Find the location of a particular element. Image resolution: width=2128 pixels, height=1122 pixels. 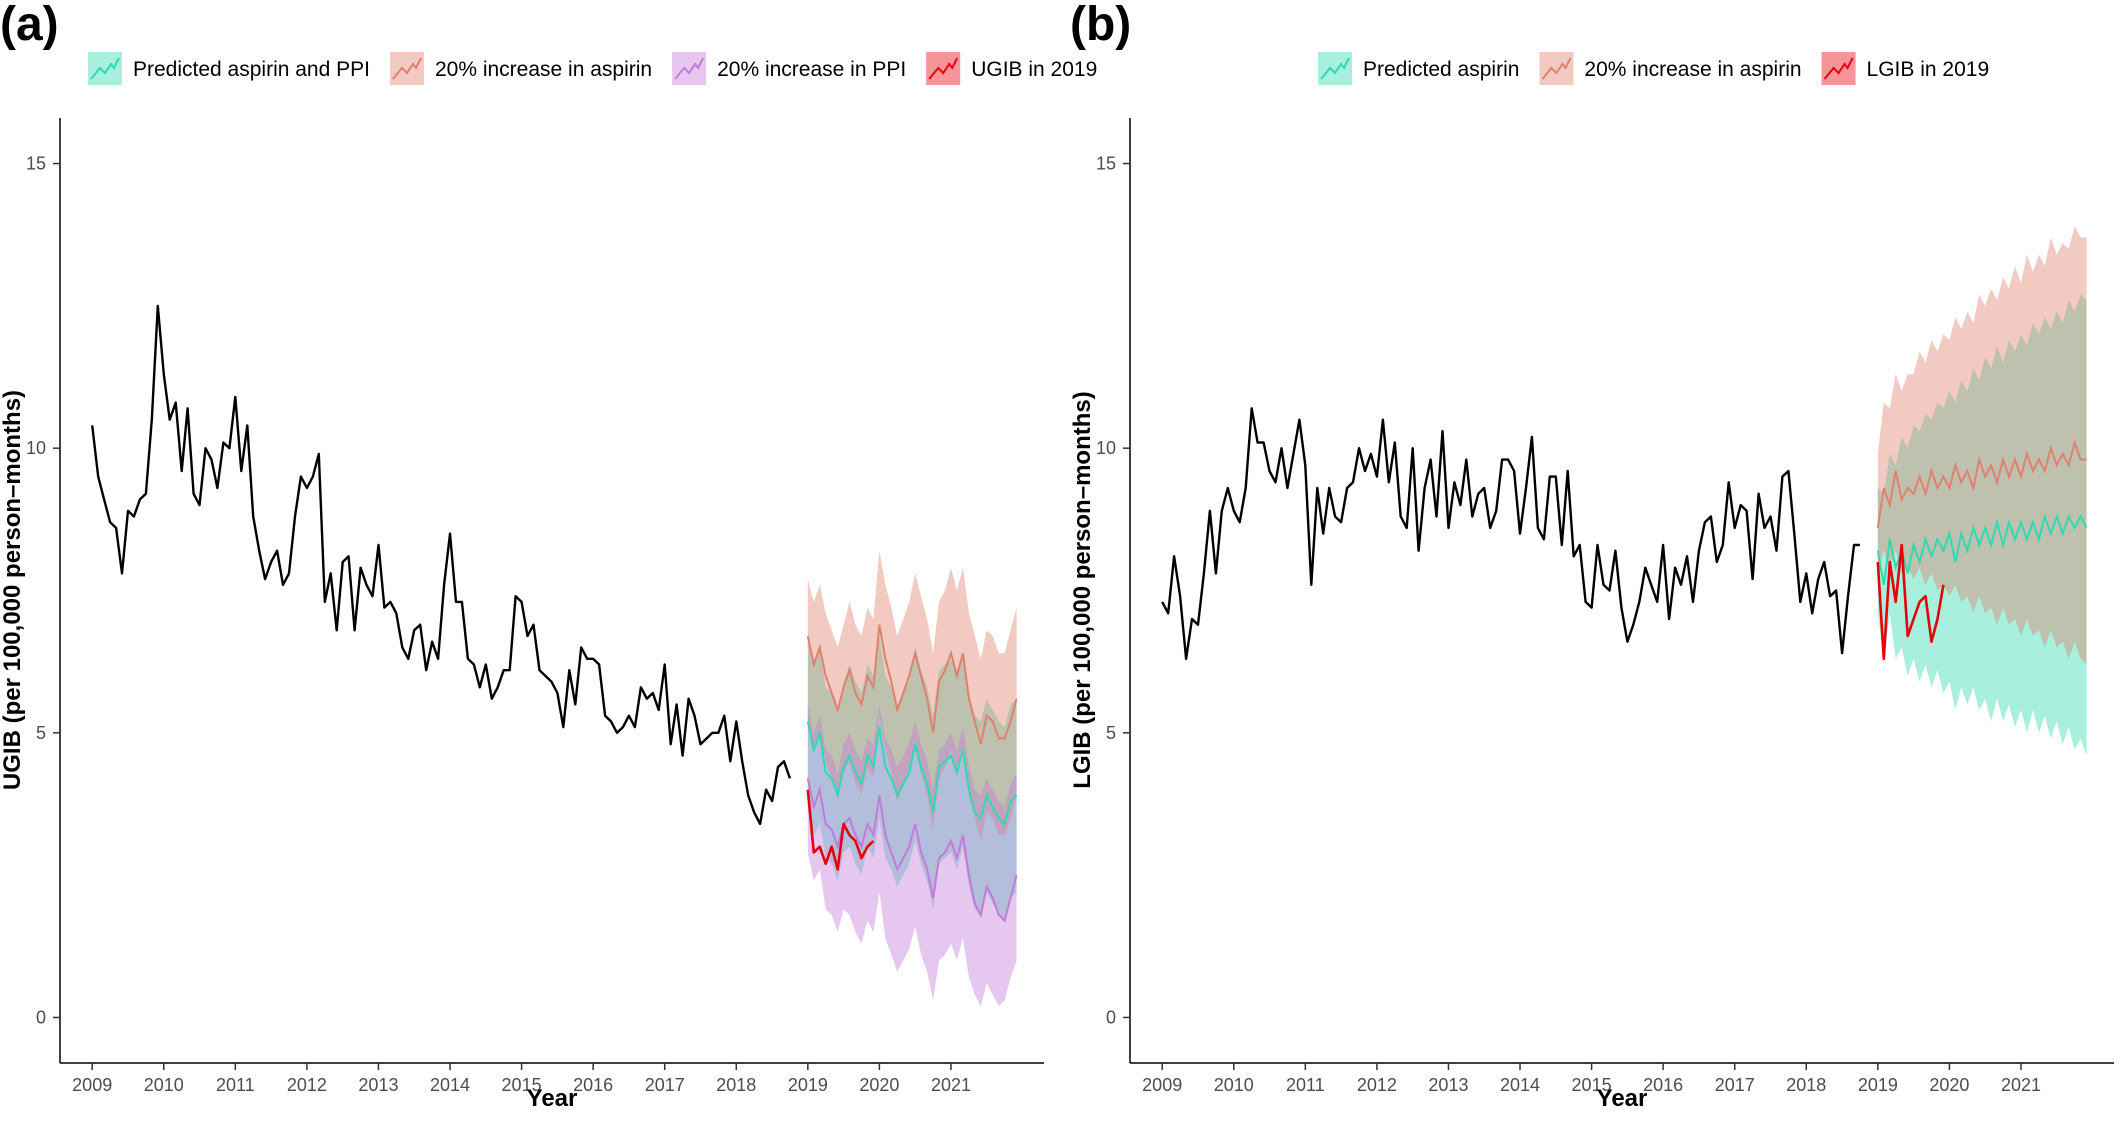

legend-label: 20% increase in PPI is located at coordinates (811, 69).